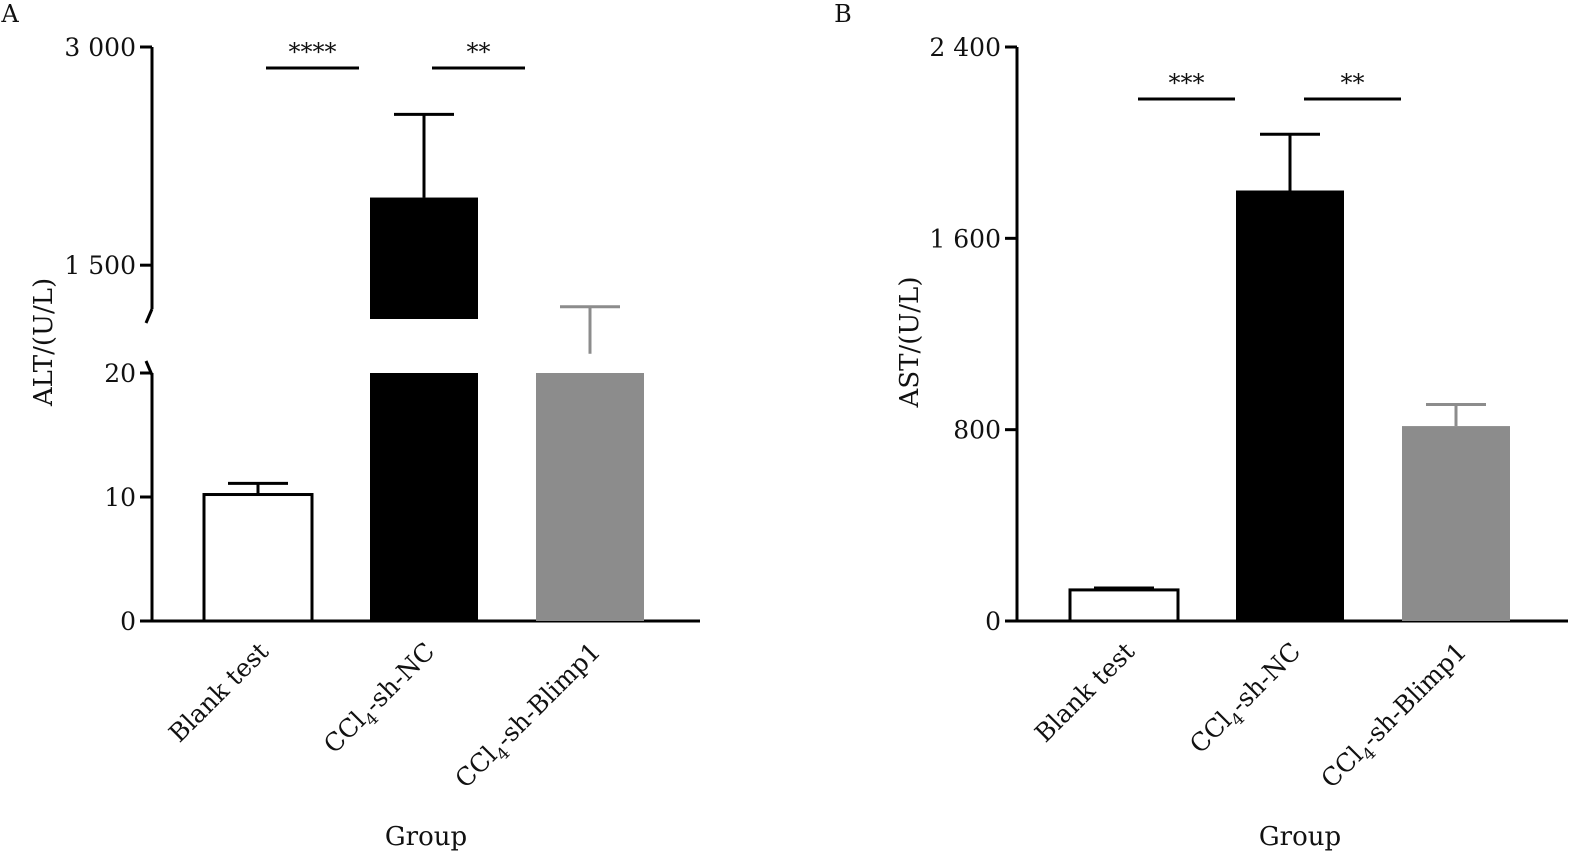 The width and height of the screenshot is (1582, 862). I want to click on panel-b-category-label-text: CCl4-sh-Blimp1, so click(1395, 717).